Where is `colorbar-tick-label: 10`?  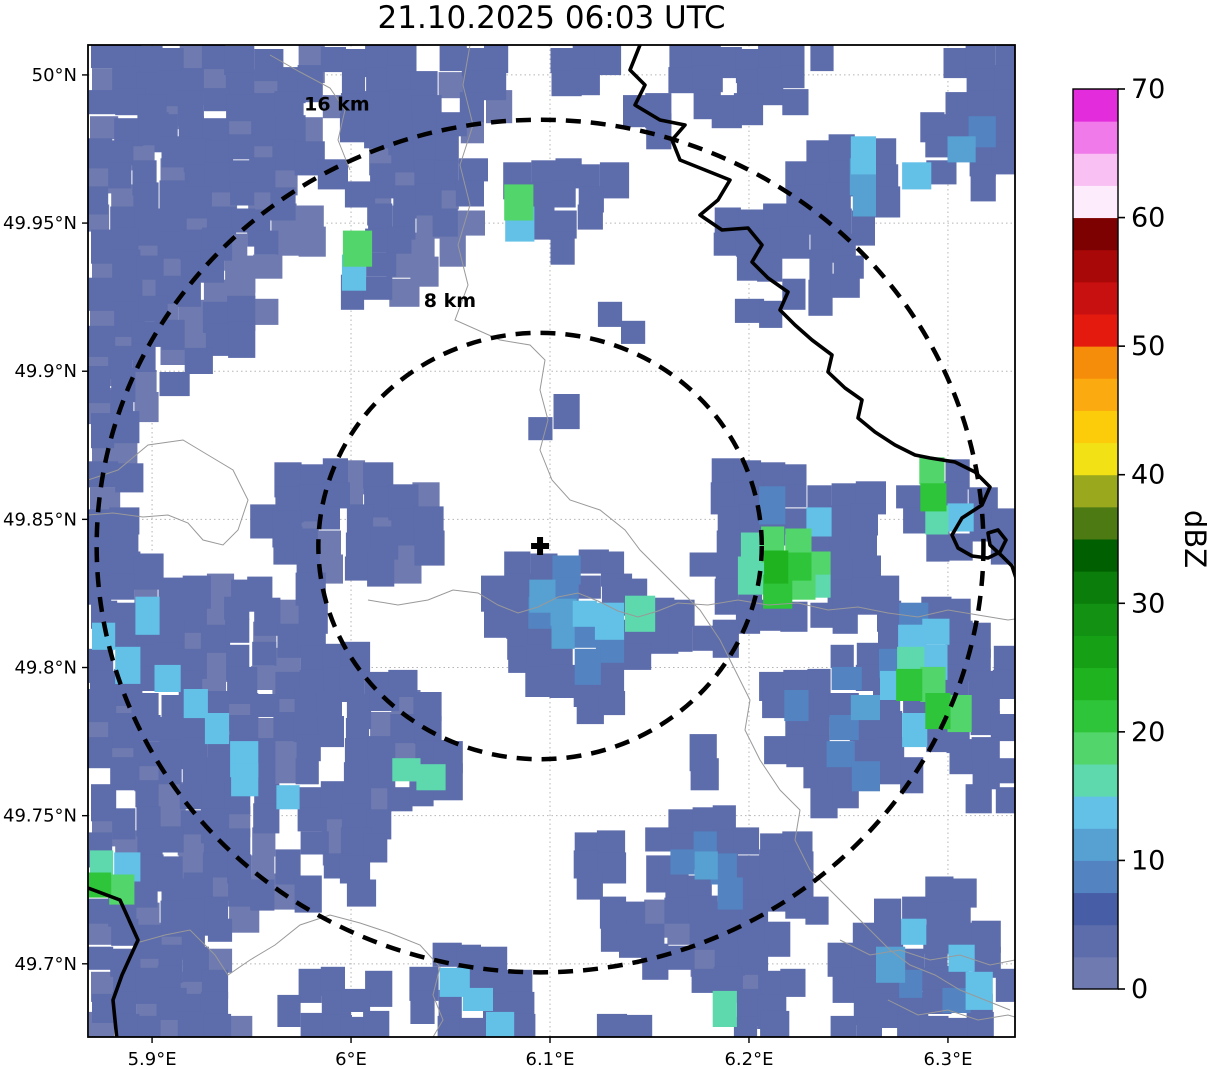
colorbar-tick-label: 10 is located at coordinates (1148, 860).